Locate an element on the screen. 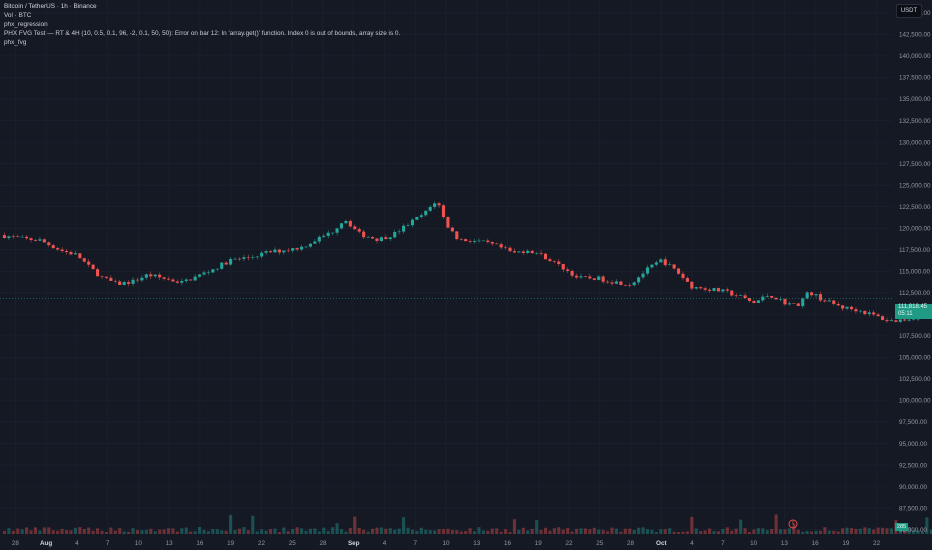 The image size is (932, 550). y-tick-label: 90,000.00 is located at coordinates (913, 487).